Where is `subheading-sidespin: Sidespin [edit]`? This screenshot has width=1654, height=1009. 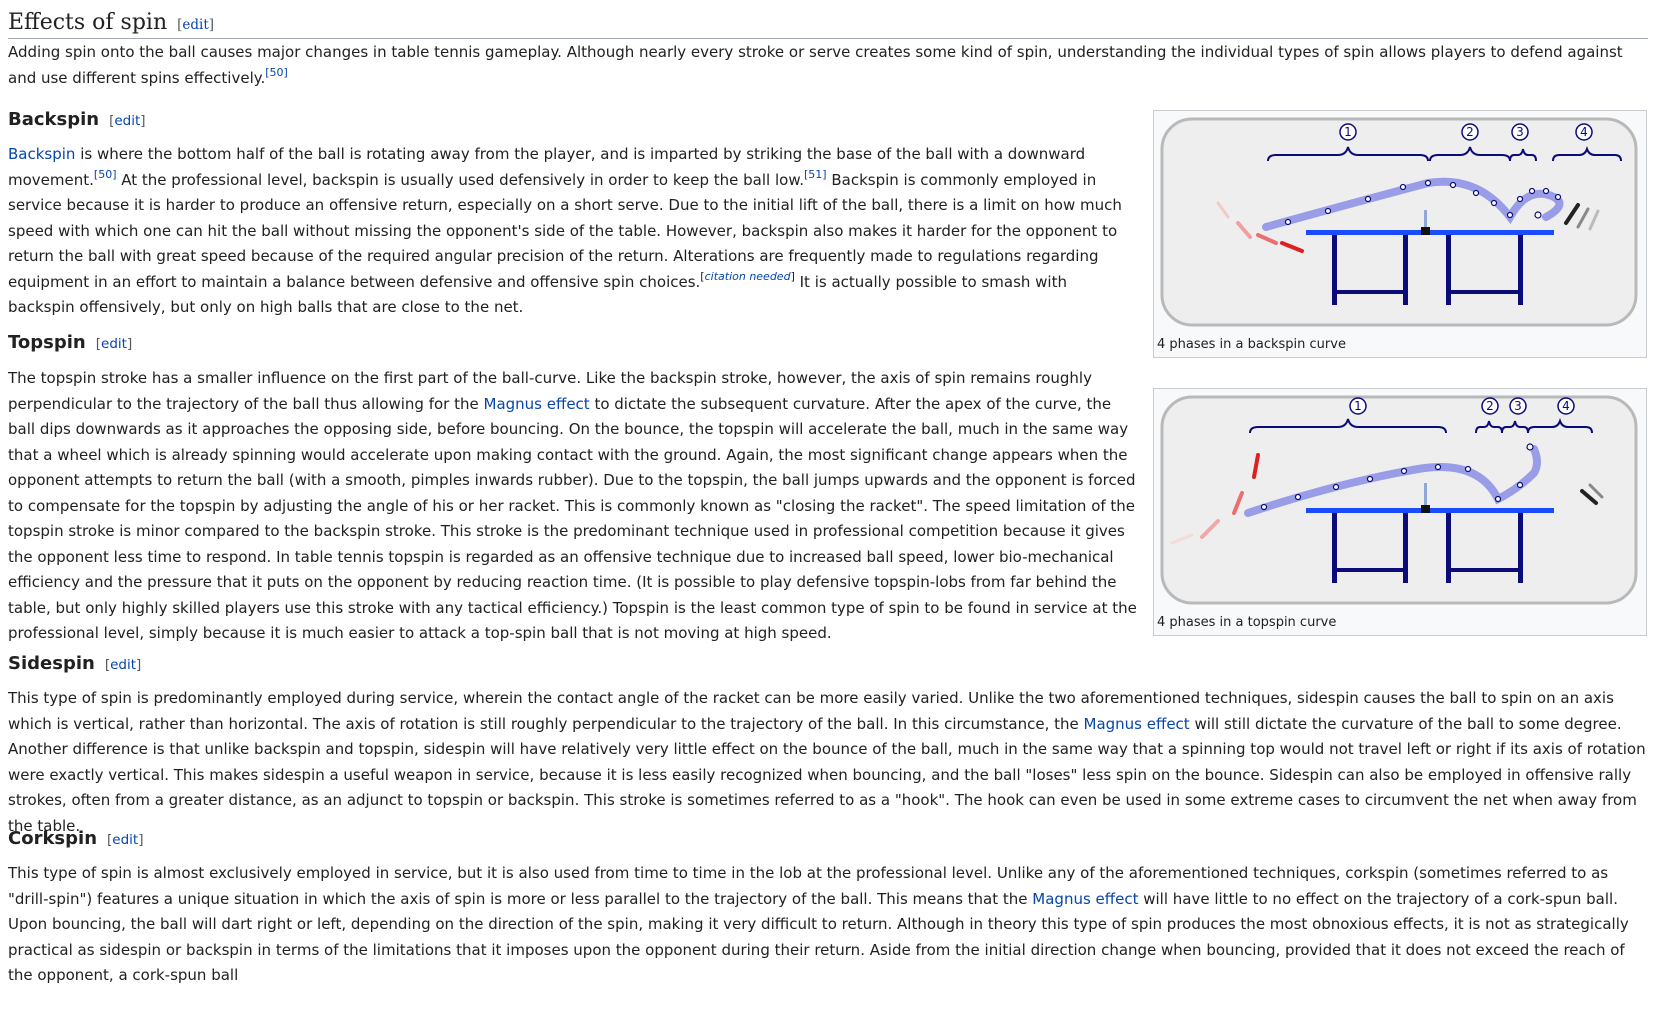
subheading-sidespin: Sidespin [edit] is located at coordinates (75, 663).